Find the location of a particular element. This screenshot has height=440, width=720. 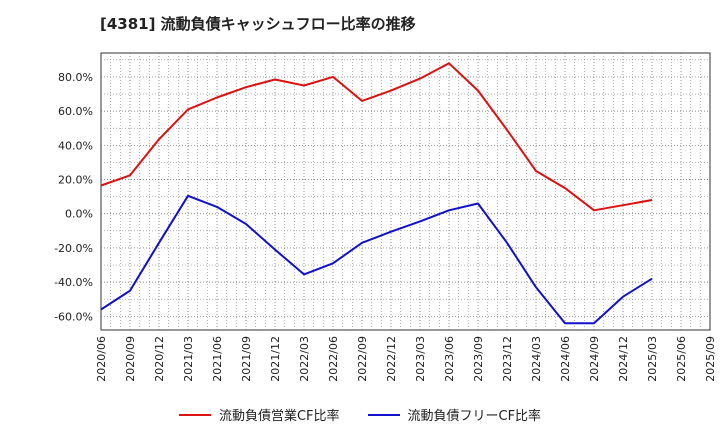

y-tick-label: -20.0% is located at coordinates (73, 248).